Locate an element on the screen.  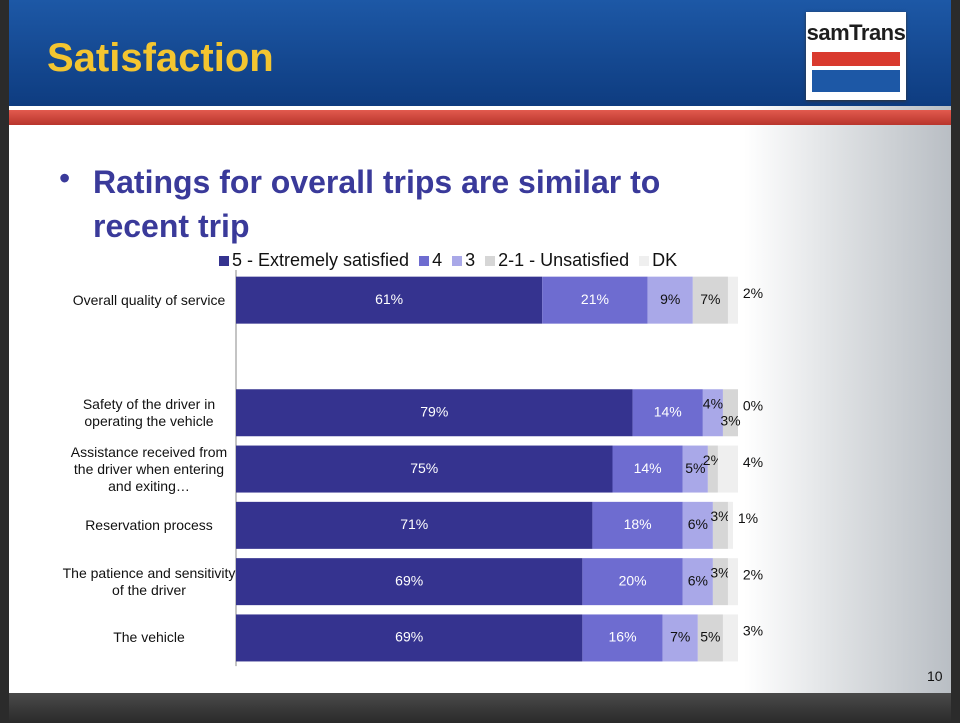
value-label: 9% is located at coordinates (670, 299).